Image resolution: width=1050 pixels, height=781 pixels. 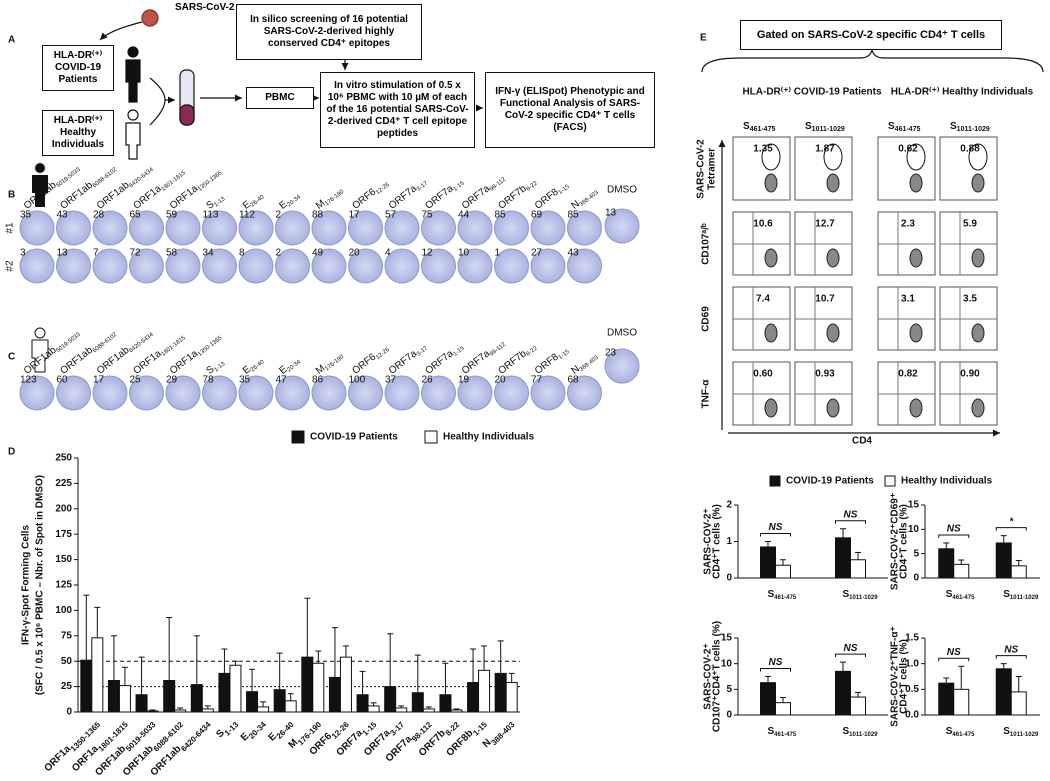 I want to click on patients-box: HLA-DR⁽⁺⁾ COVID-19 Patients, so click(x=78, y=68).